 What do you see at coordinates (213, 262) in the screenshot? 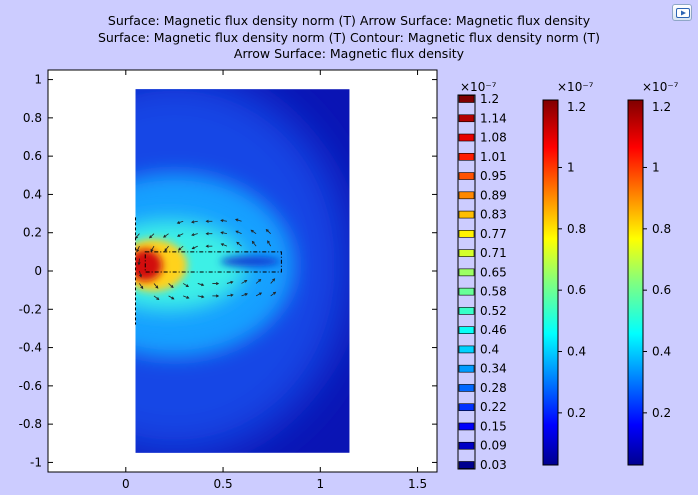
I see `conductor-outline` at bounding box center [213, 262].